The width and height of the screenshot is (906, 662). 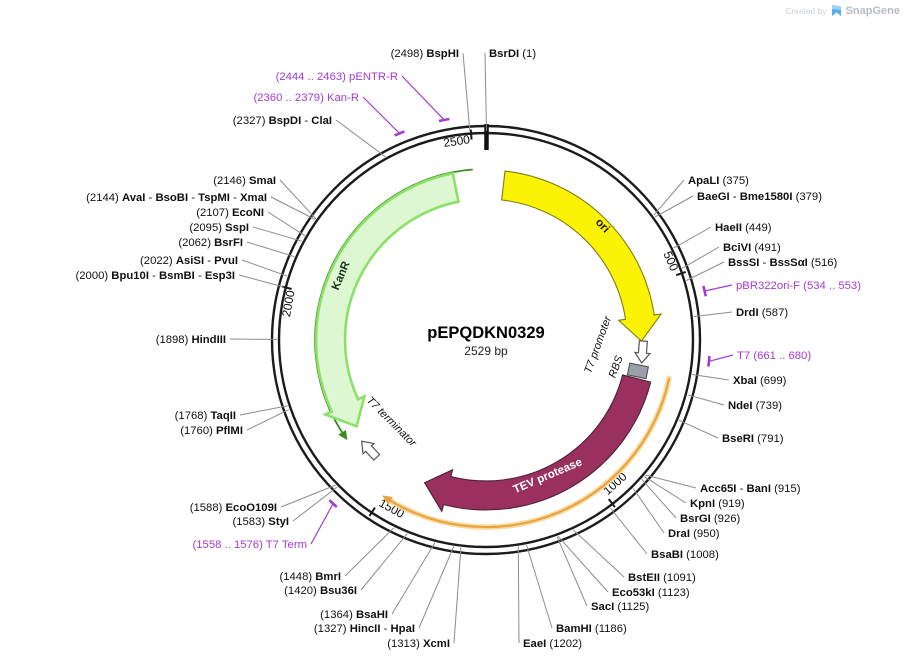 I want to click on enzyme-leader-ApaLI, so click(x=669, y=197).